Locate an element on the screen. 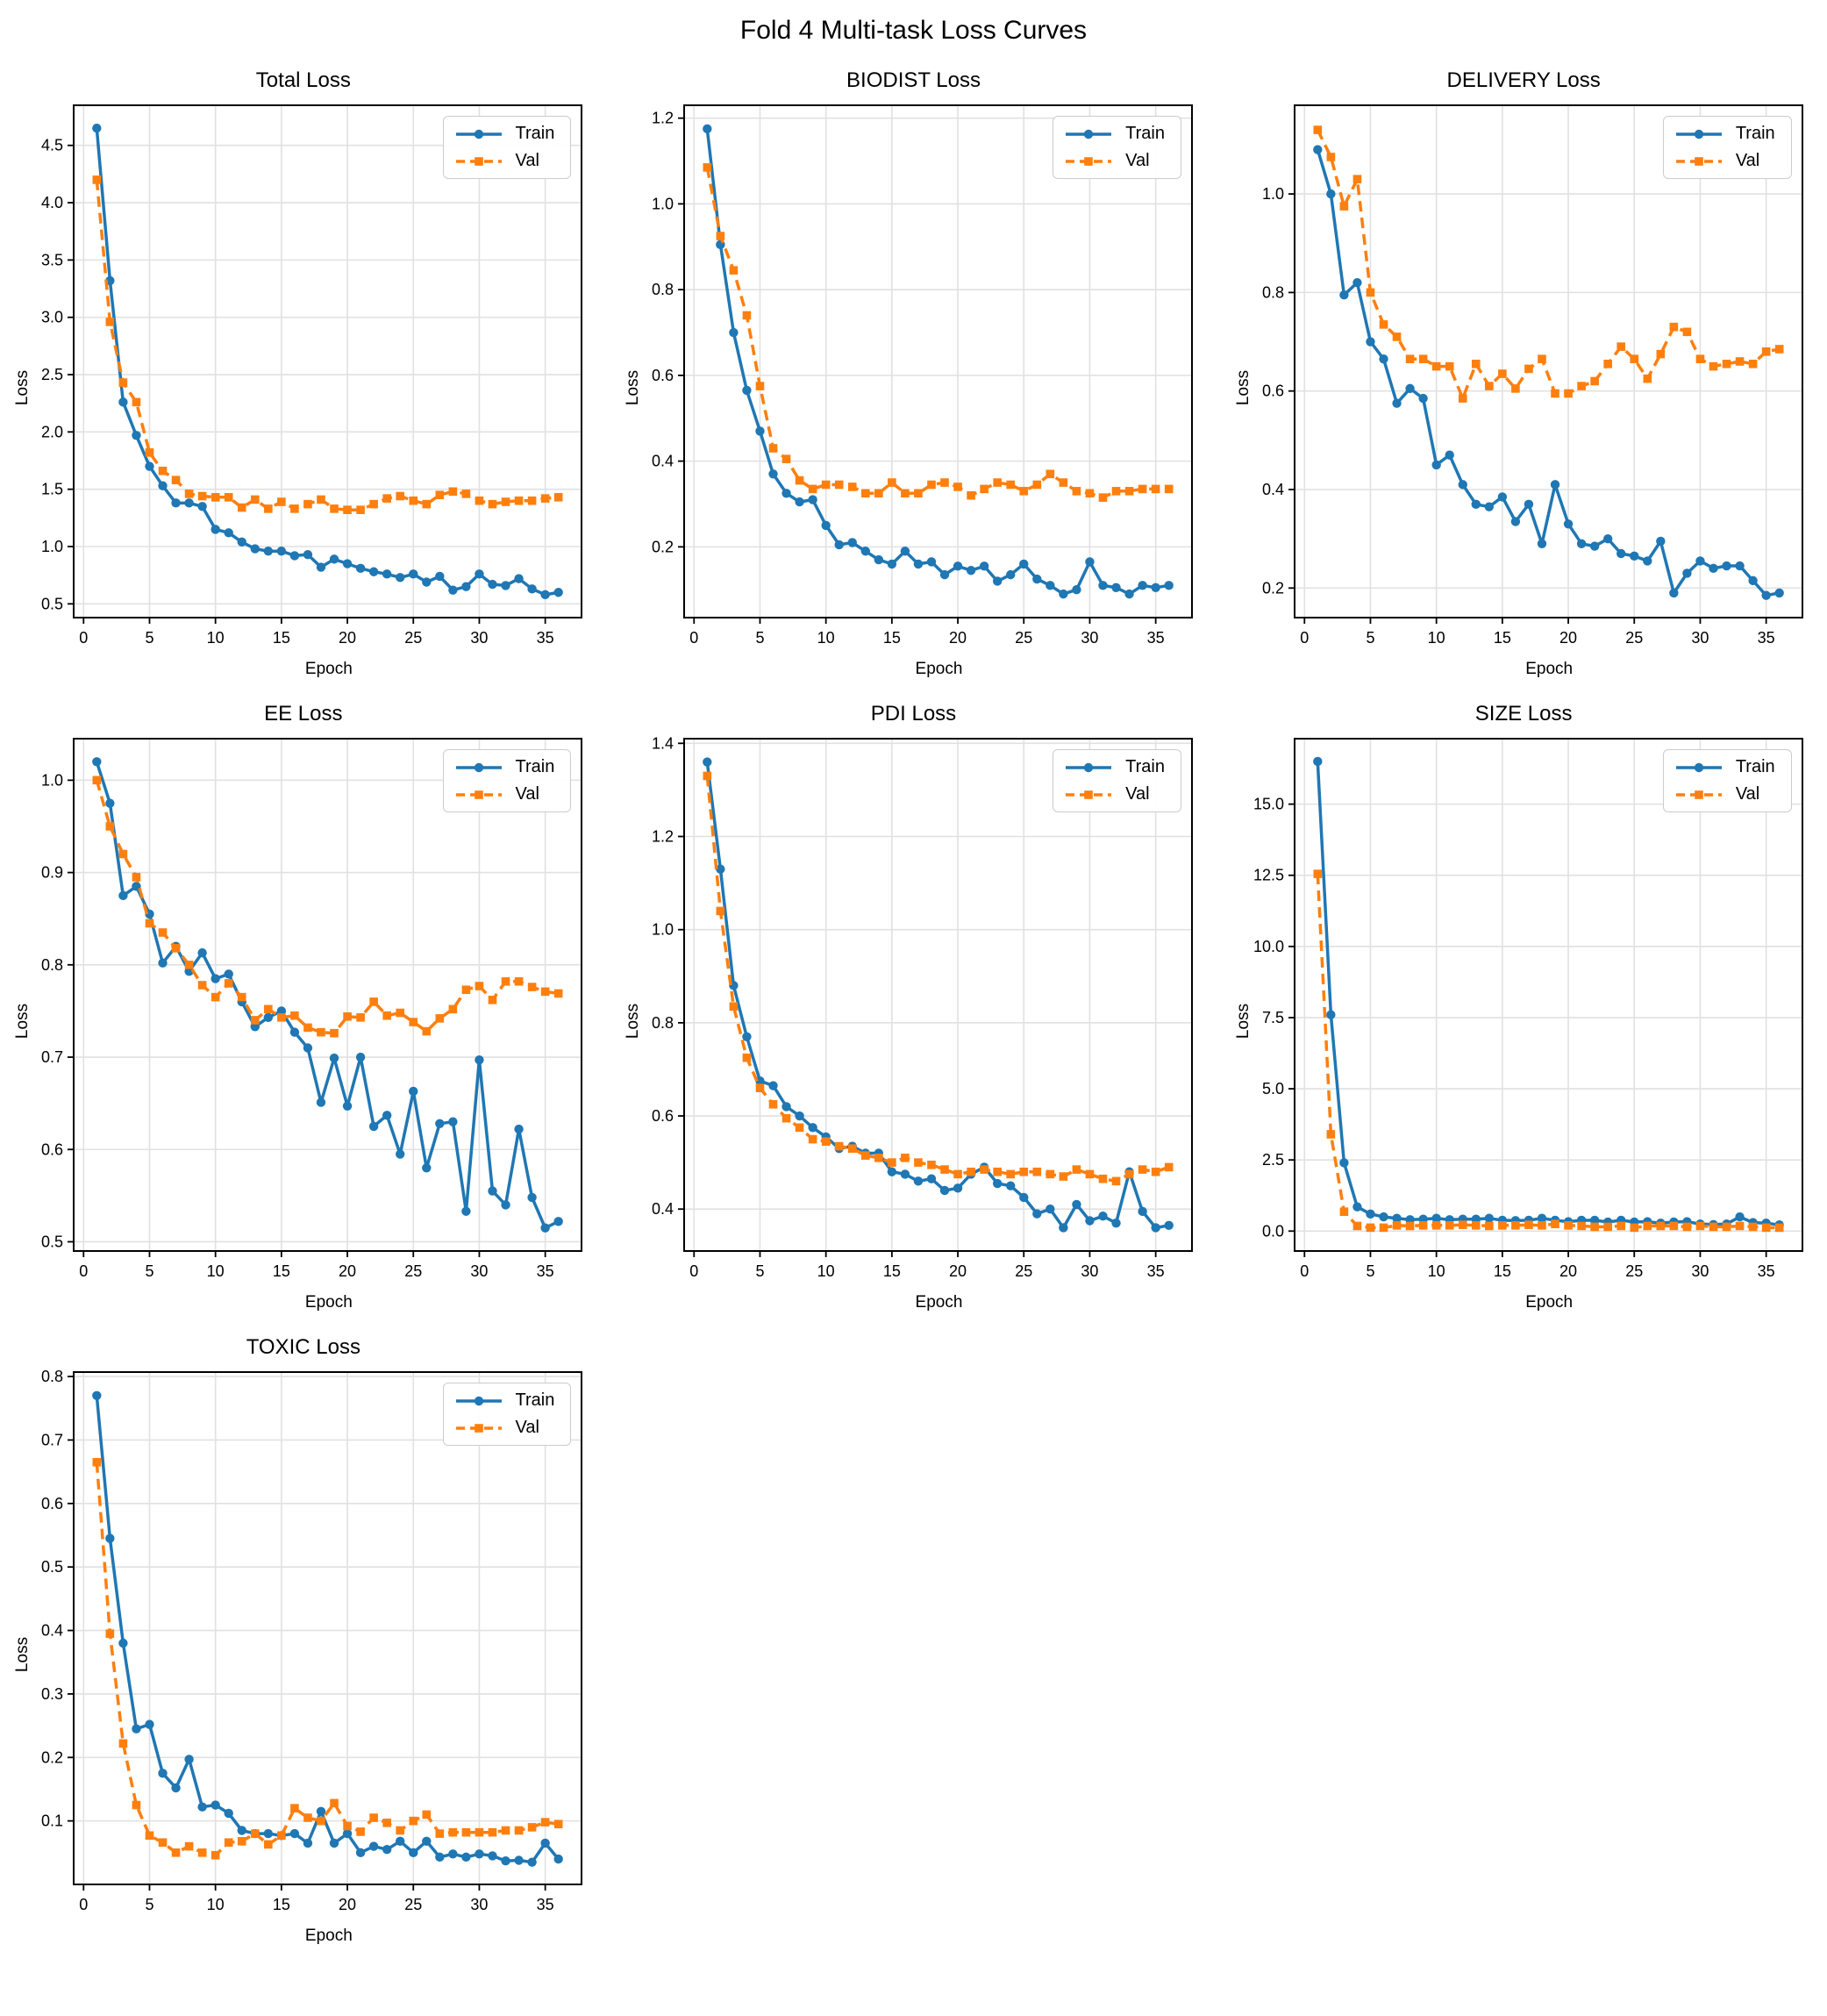  chart-title: SIZE Loss is located at coordinates (1523, 714).